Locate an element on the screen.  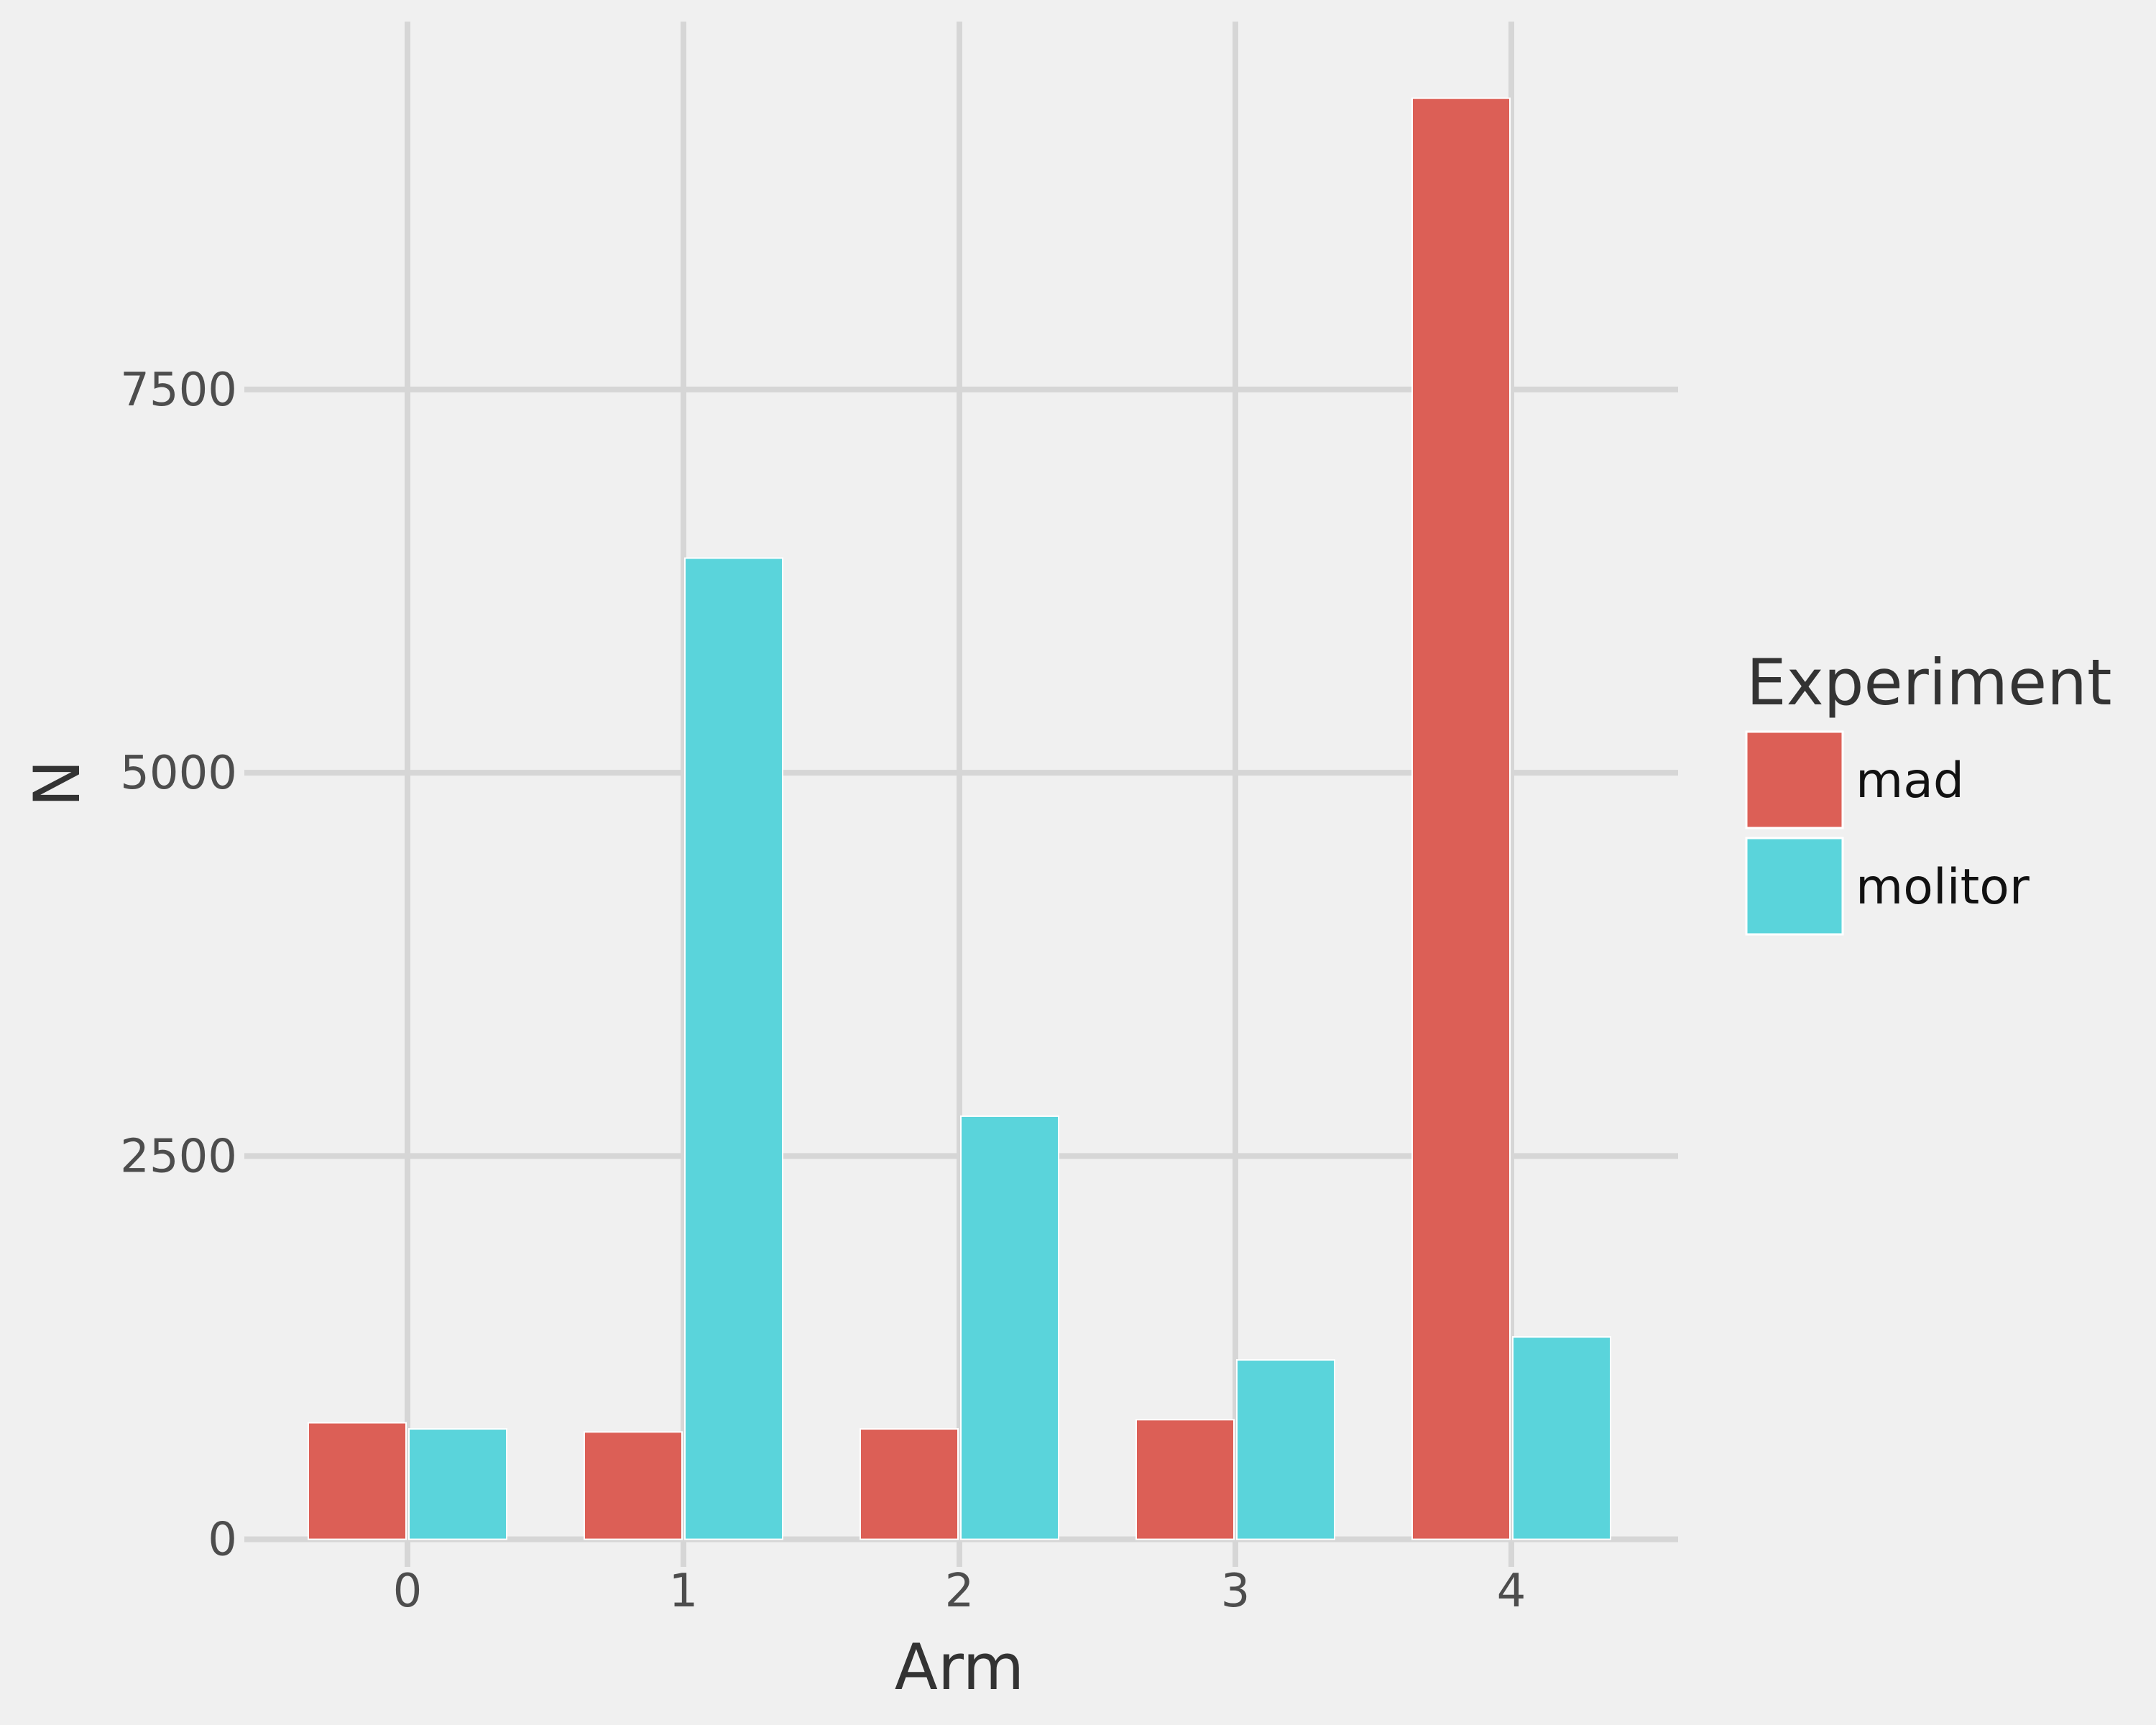
y-tick-label: 7500 is located at coordinates (179, 390).